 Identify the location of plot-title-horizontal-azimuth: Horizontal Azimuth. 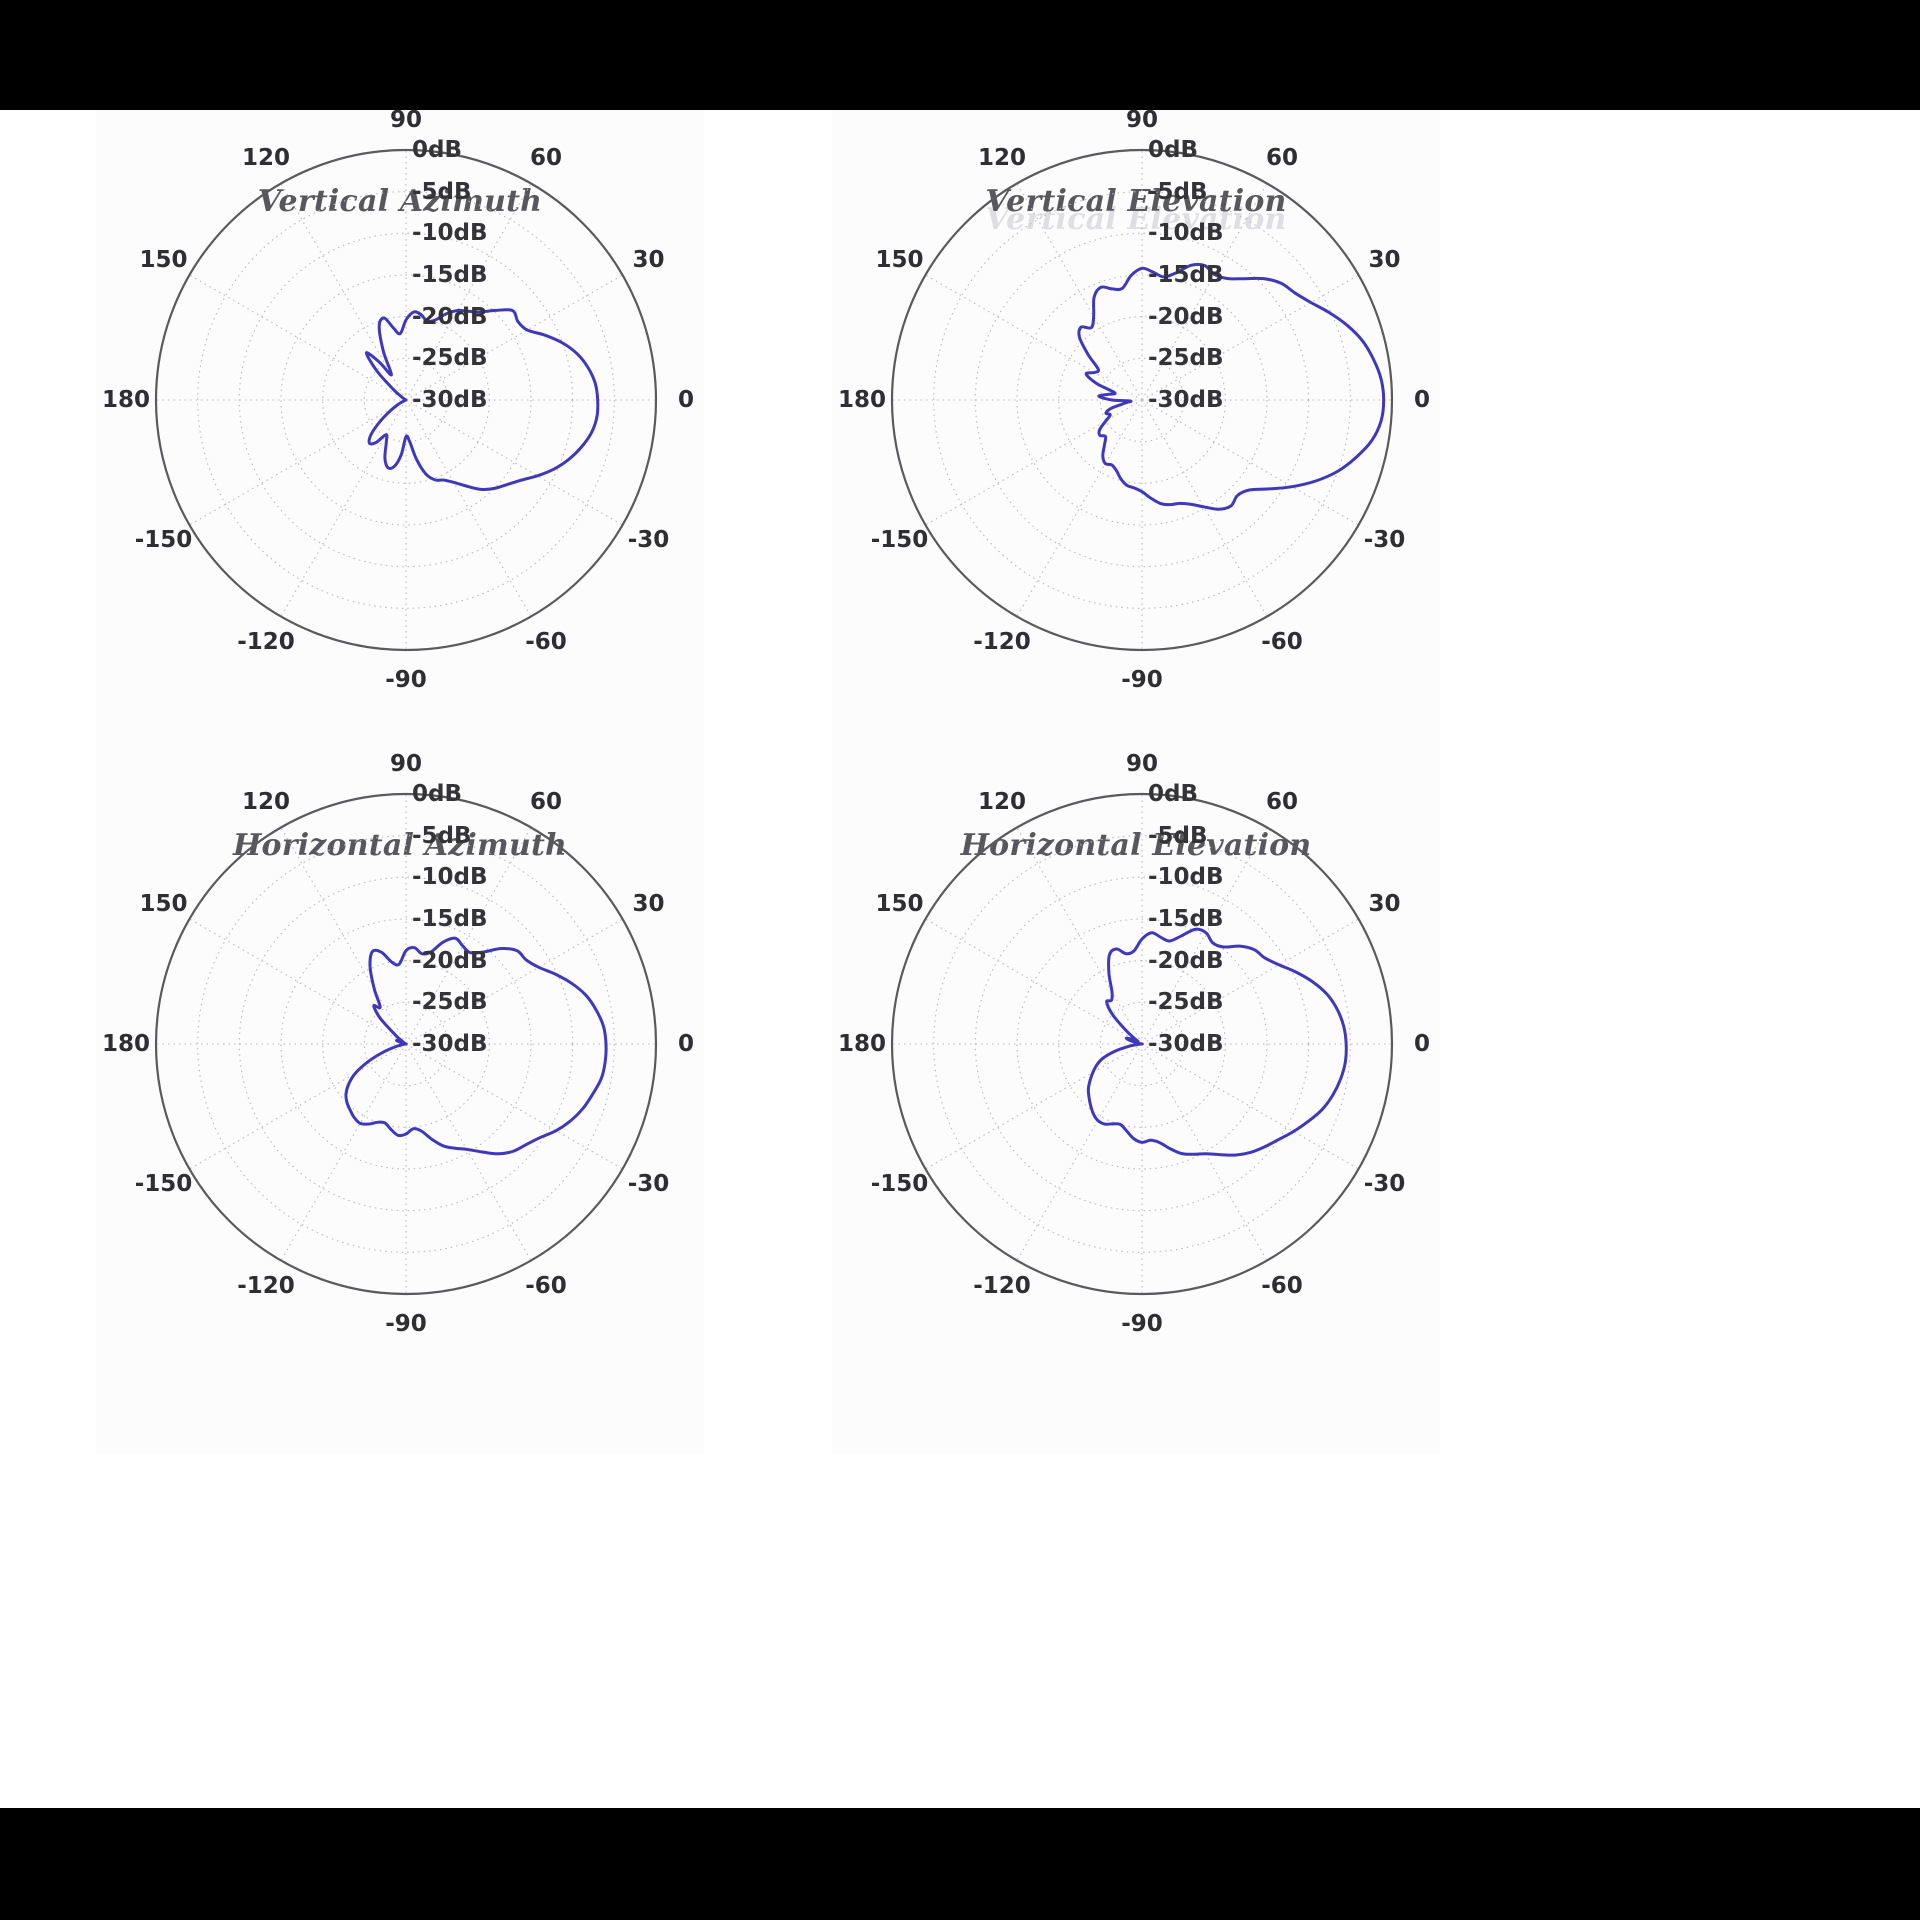
(400, 845).